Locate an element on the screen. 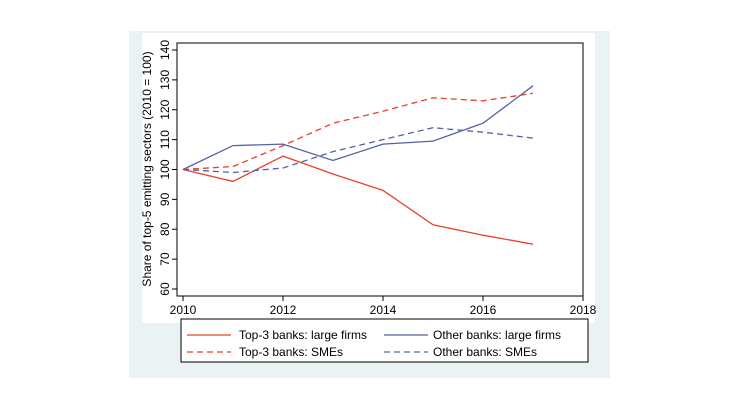  legend-box is located at coordinates (384, 340).